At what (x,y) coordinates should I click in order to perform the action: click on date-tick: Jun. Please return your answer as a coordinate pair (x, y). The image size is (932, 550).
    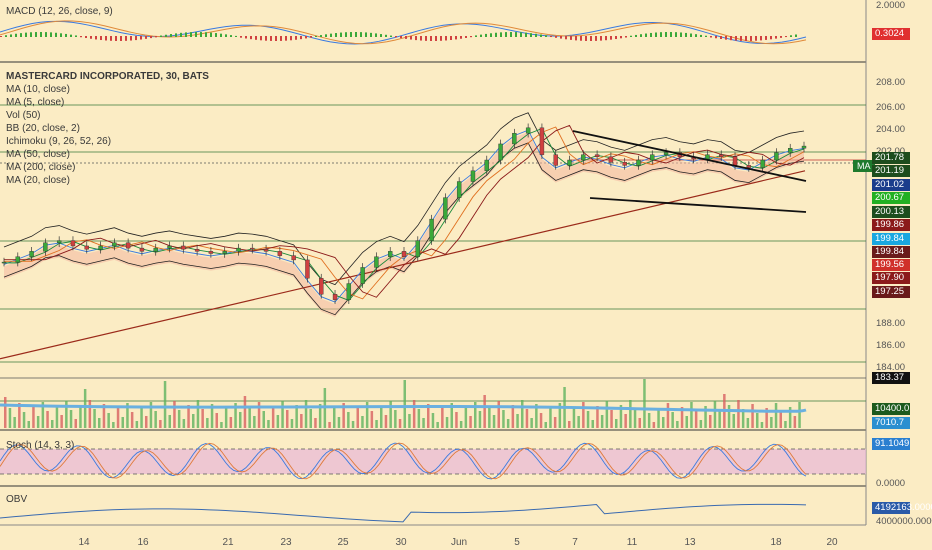
    Looking at the image, I should click on (459, 542).